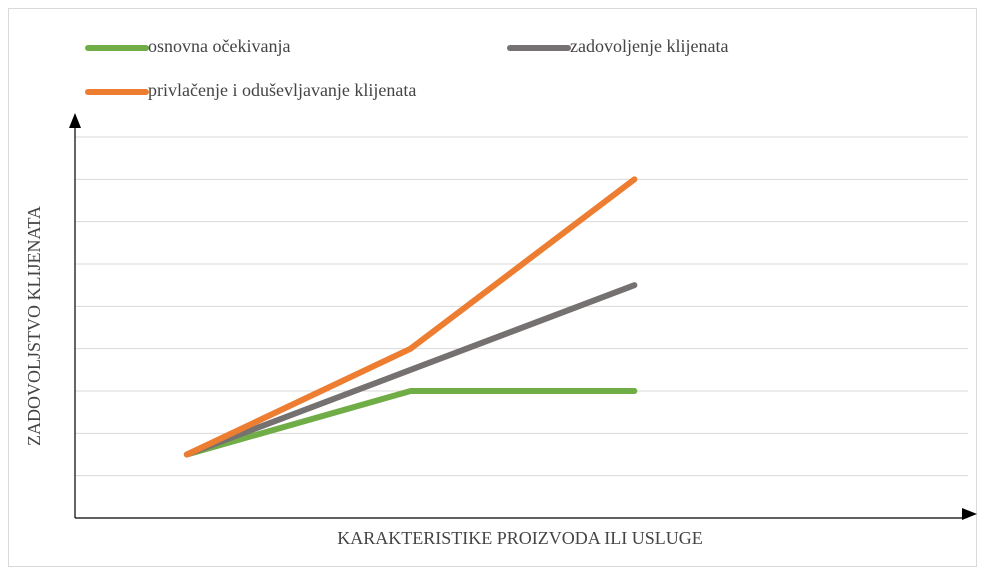 This screenshot has width=985, height=575. I want to click on legend-label: osnovna očekivanja, so click(219, 46).